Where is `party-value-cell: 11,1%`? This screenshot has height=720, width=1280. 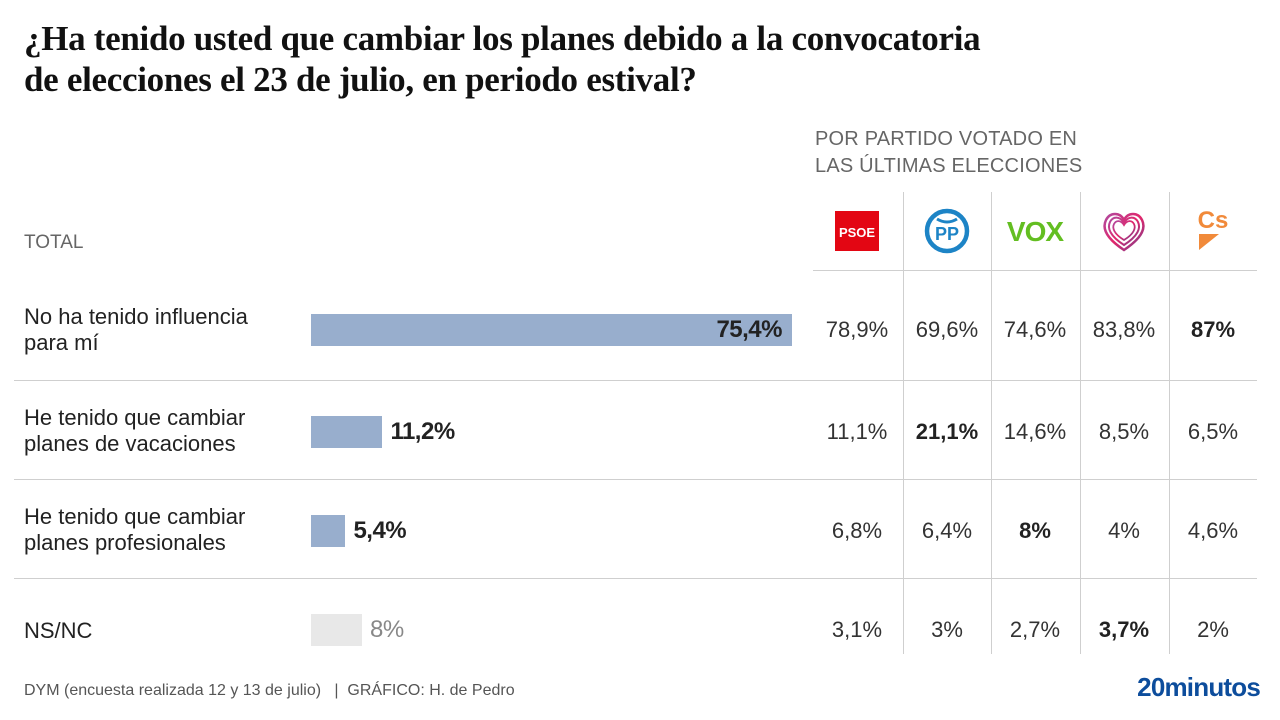 party-value-cell: 11,1% is located at coordinates (857, 431).